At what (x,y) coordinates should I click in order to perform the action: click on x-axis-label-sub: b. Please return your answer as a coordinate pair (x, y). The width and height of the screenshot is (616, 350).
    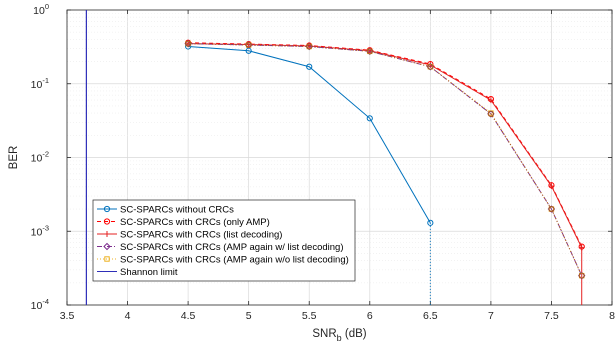
    Looking at the image, I should click on (339, 338).